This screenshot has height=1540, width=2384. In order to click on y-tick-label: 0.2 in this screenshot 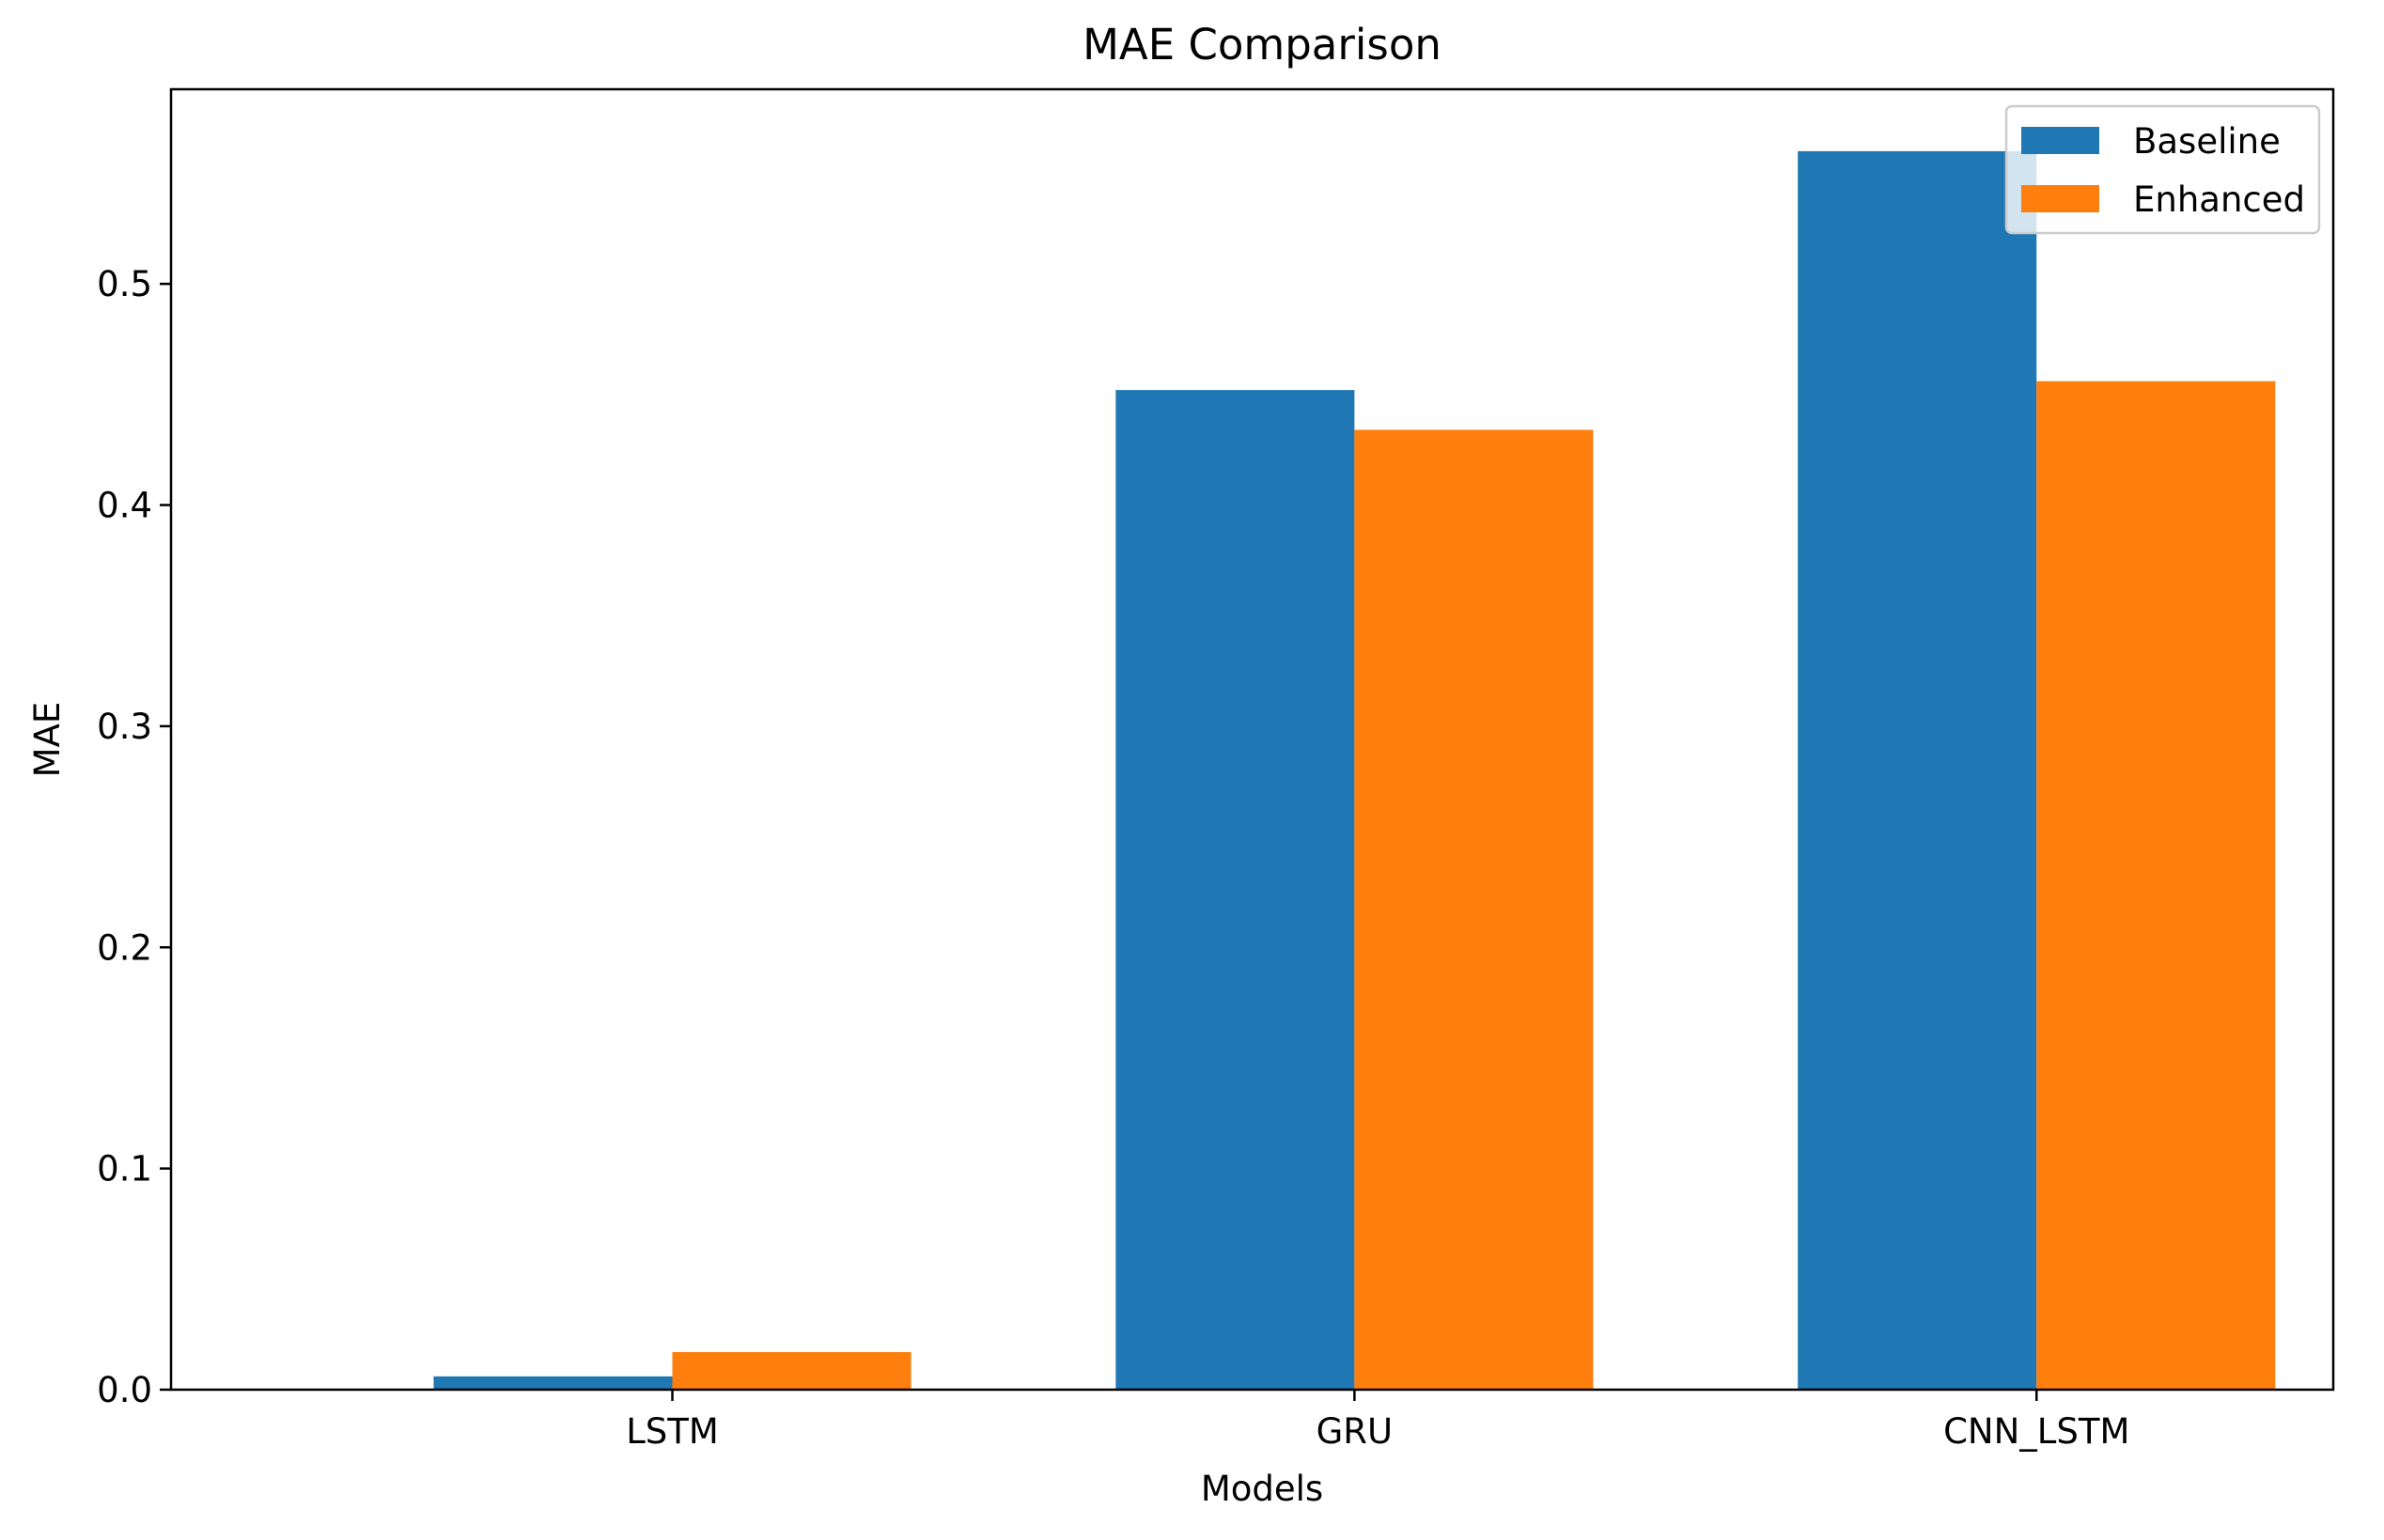, I will do `click(124, 947)`.